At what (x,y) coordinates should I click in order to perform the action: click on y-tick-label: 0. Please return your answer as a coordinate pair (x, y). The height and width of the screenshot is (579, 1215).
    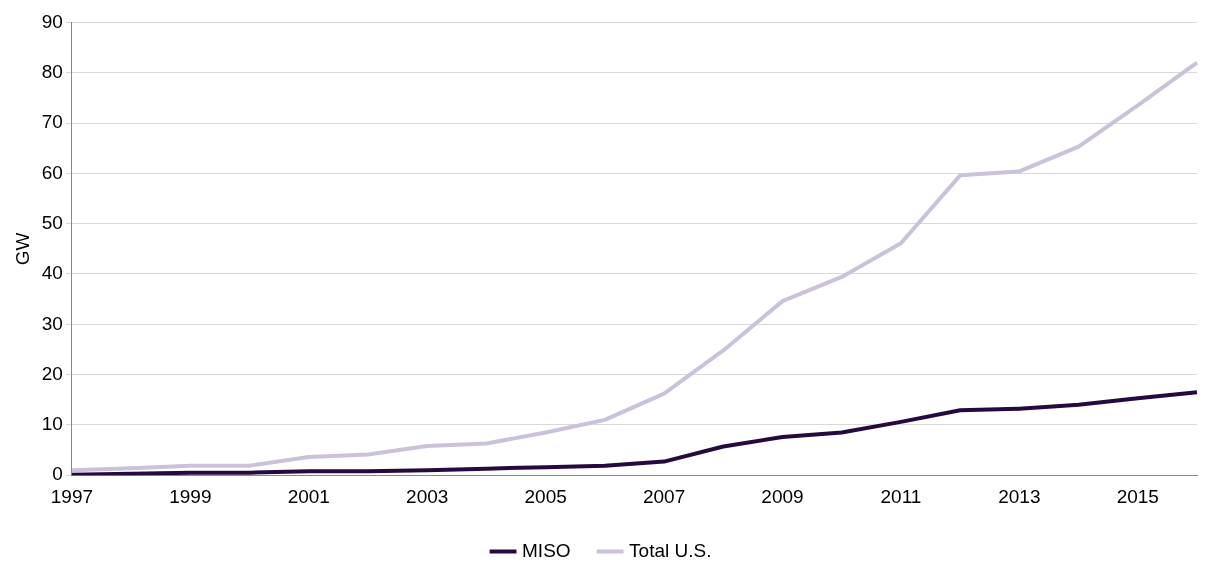
    Looking at the image, I should click on (57, 474).